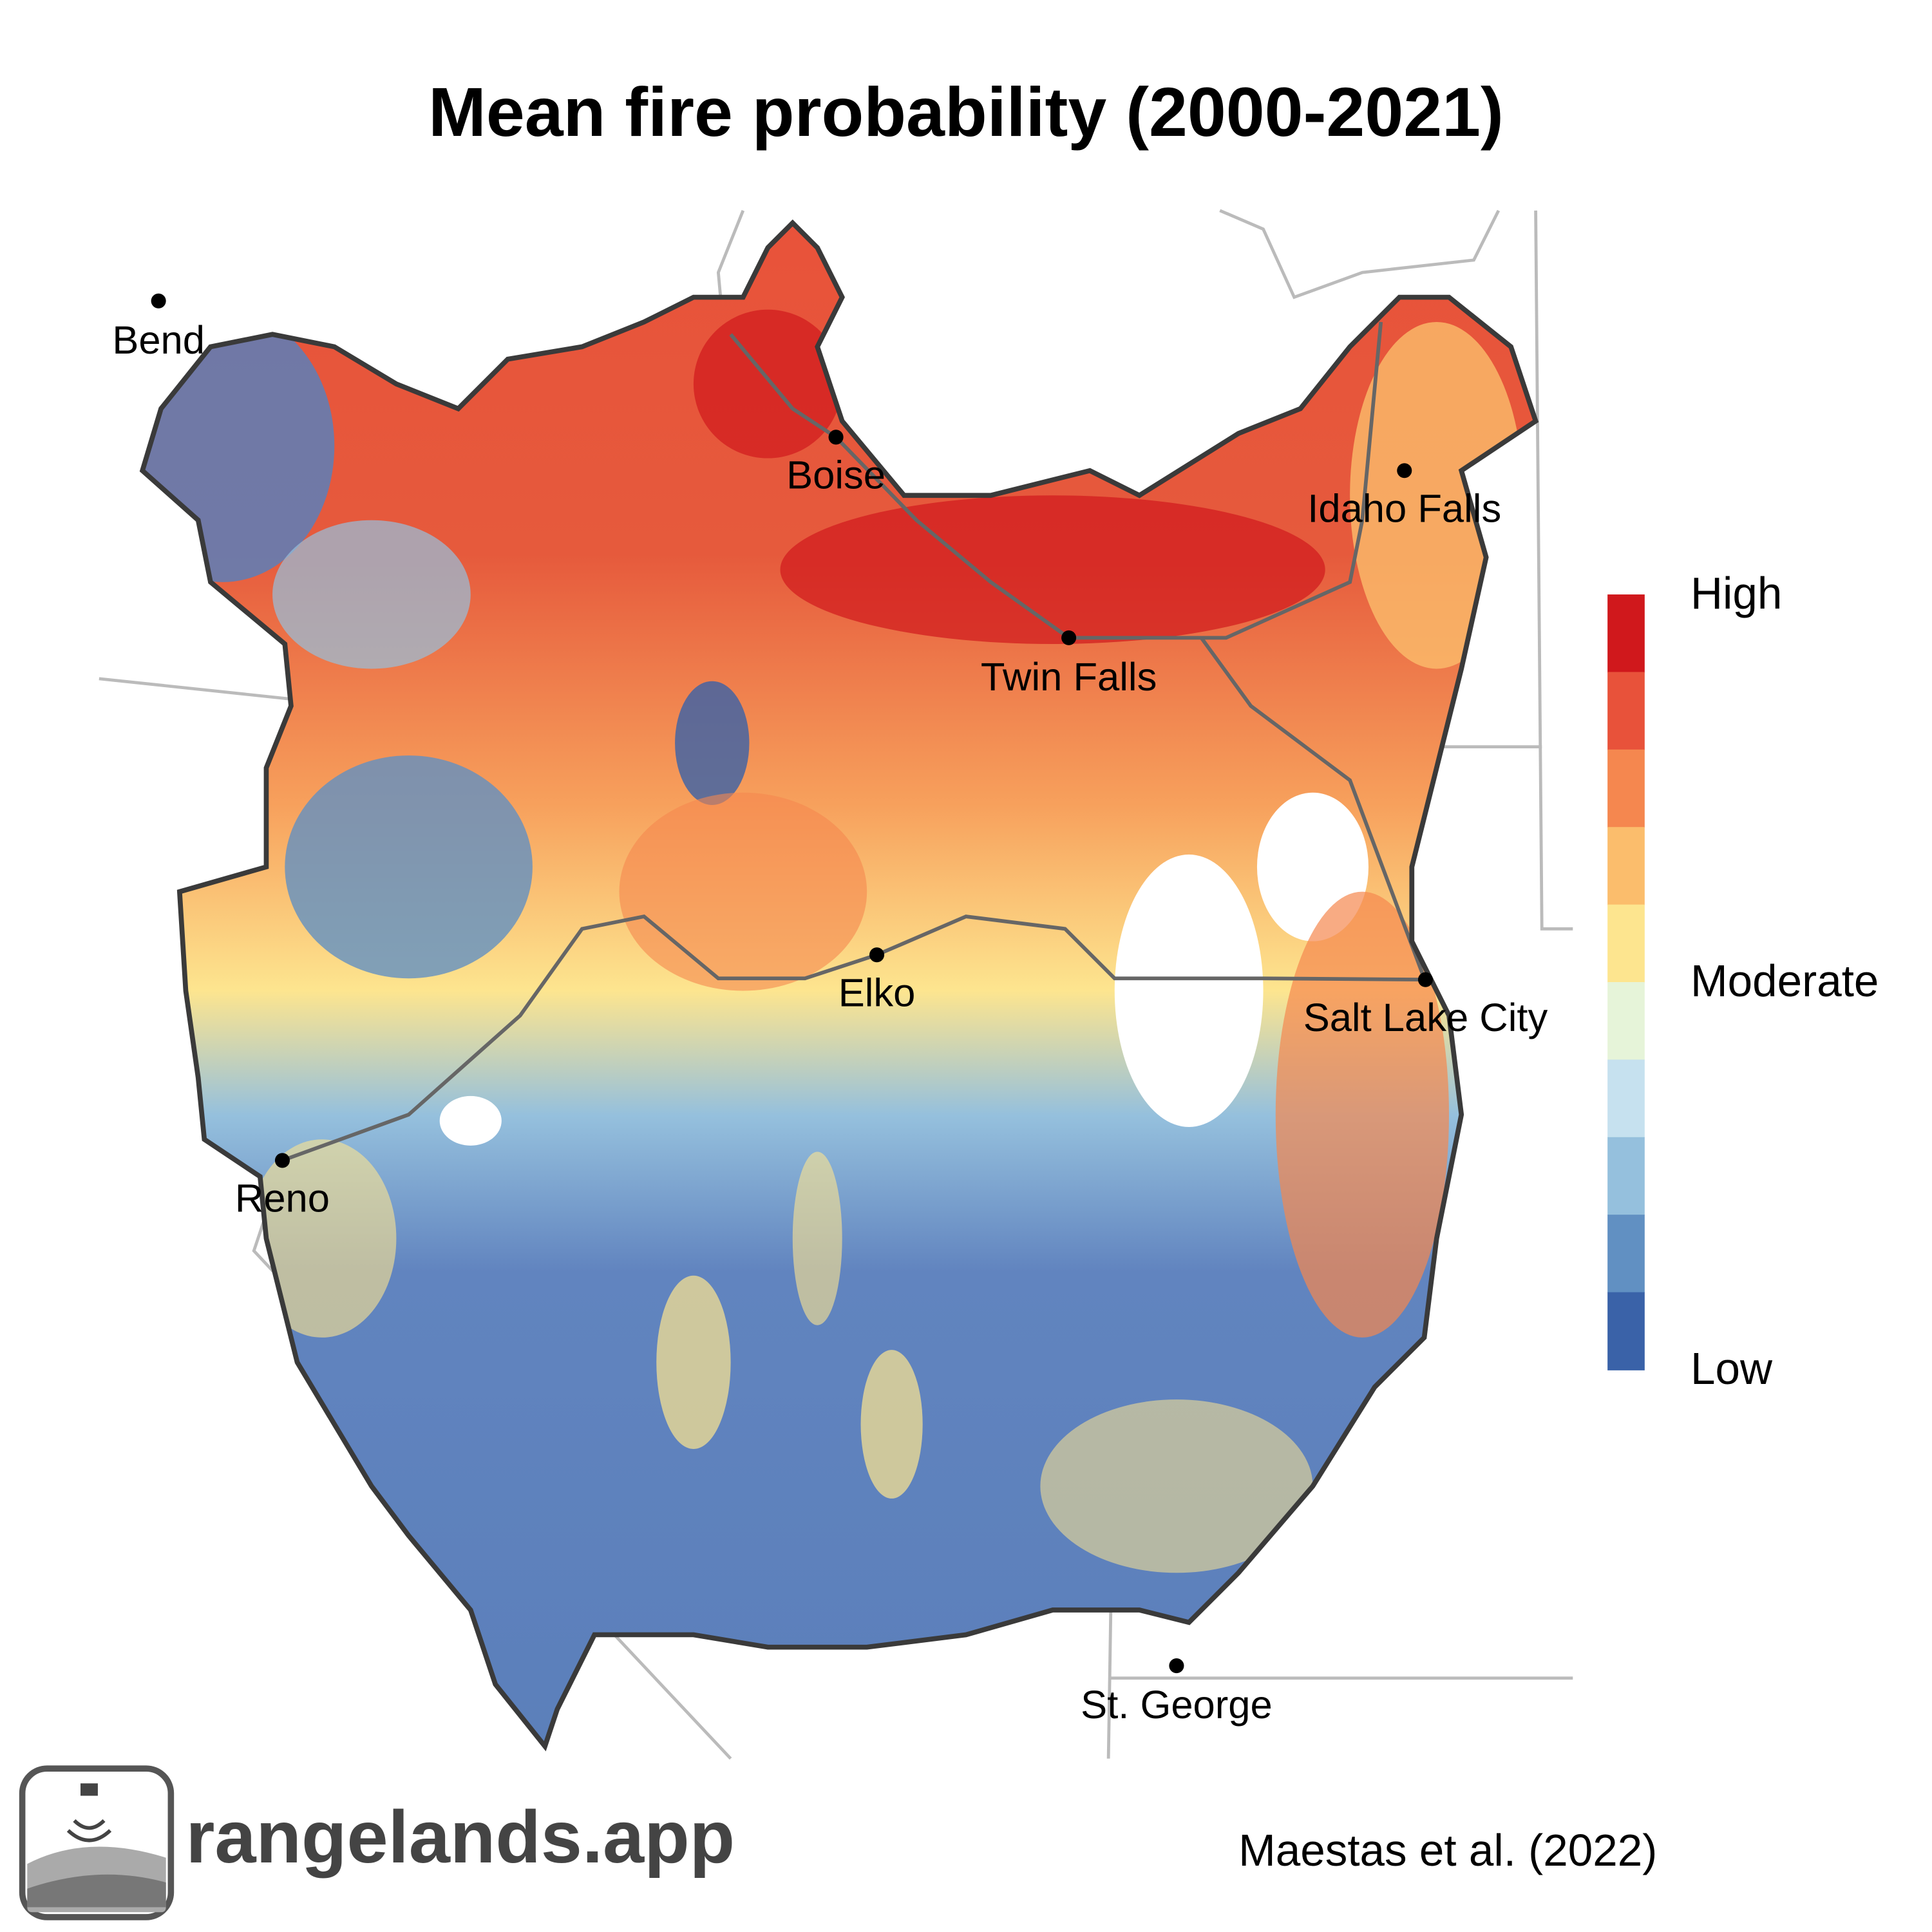 The width and height of the screenshot is (1932, 1932). Describe the element at coordinates (877, 993) in the screenshot. I see `city-label: Elko` at that location.